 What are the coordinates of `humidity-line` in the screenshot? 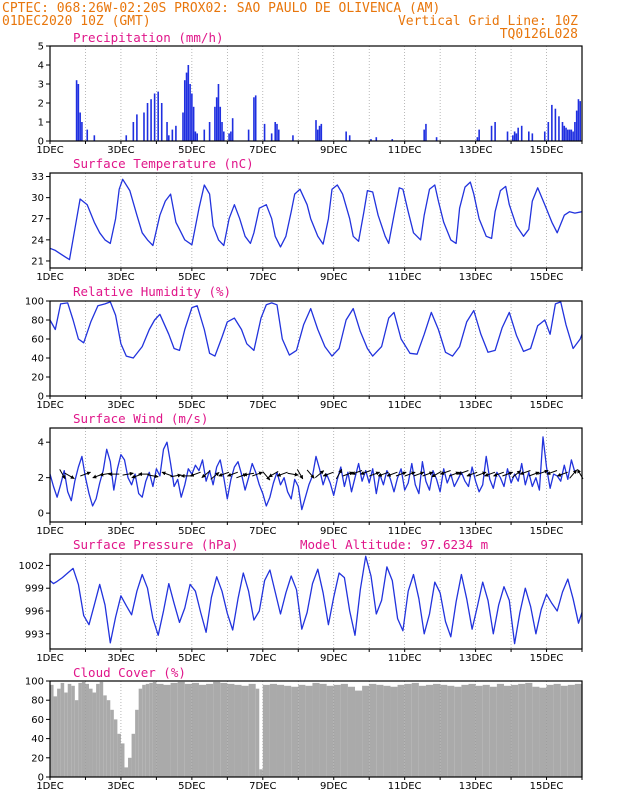 It's located at (316, 330).